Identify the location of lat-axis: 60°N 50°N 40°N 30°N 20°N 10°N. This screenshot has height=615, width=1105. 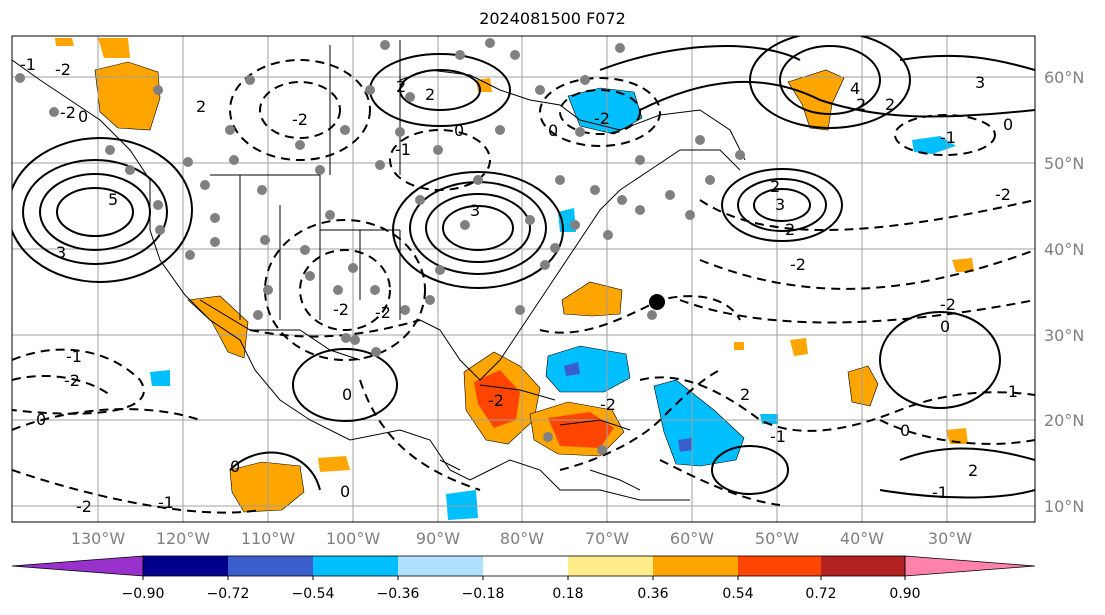
(1064, 292).